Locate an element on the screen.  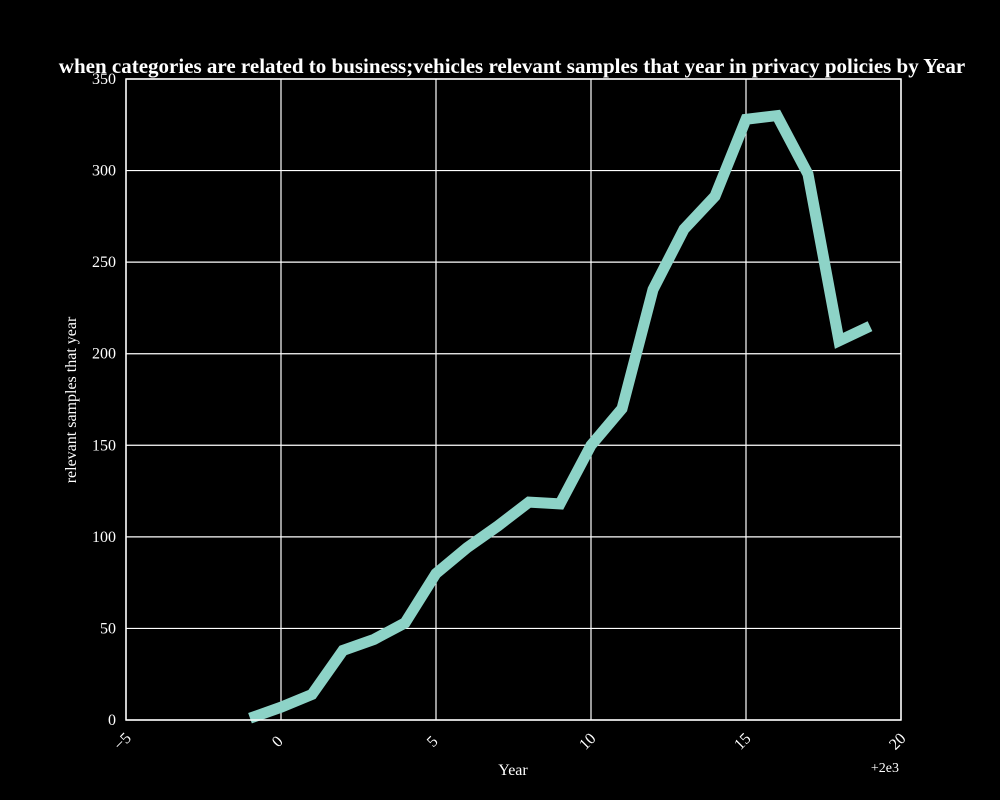
x-axis-offset-label: +2e3 is located at coordinates (885, 768).